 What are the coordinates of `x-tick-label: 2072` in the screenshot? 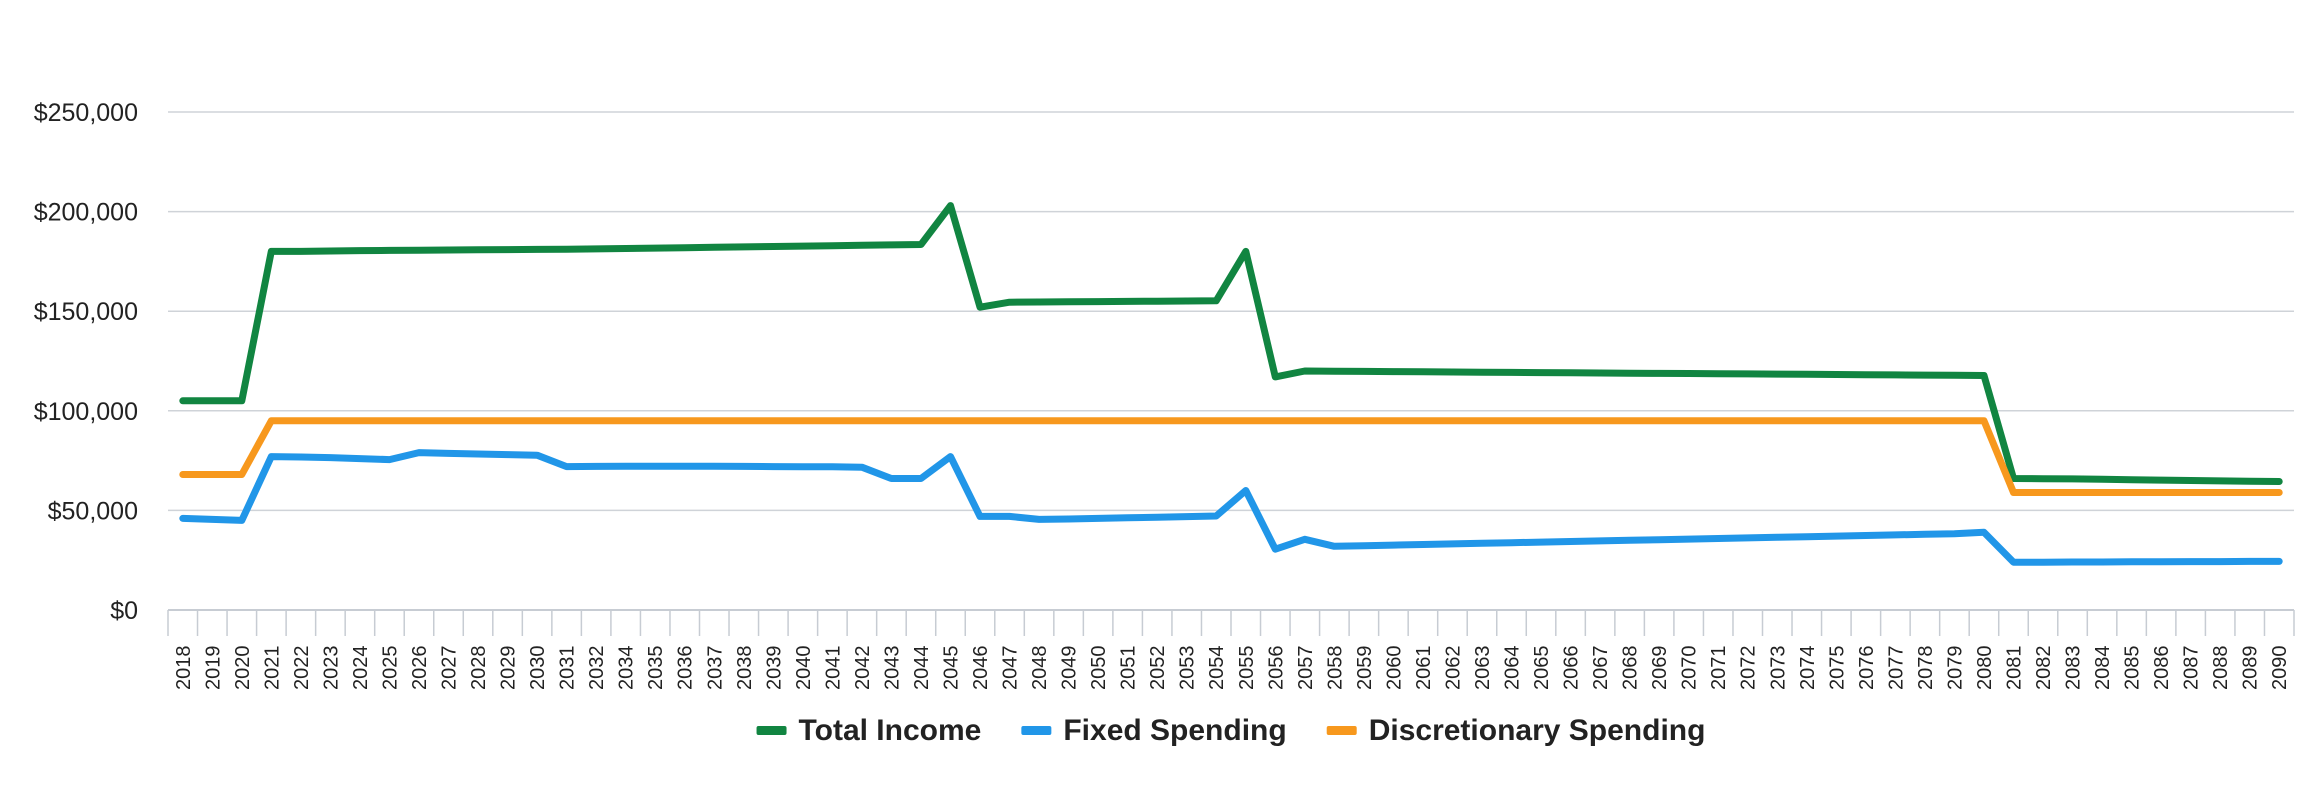 It's located at (1749, 668).